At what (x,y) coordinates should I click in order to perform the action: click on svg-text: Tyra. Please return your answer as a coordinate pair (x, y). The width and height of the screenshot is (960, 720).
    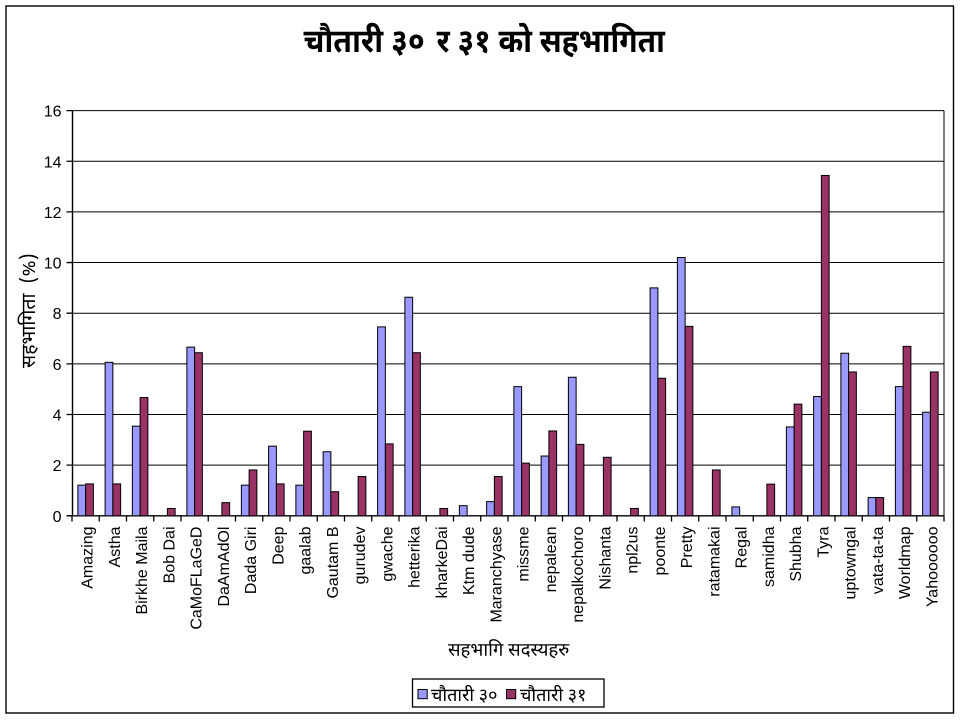
    Looking at the image, I should click on (823, 541).